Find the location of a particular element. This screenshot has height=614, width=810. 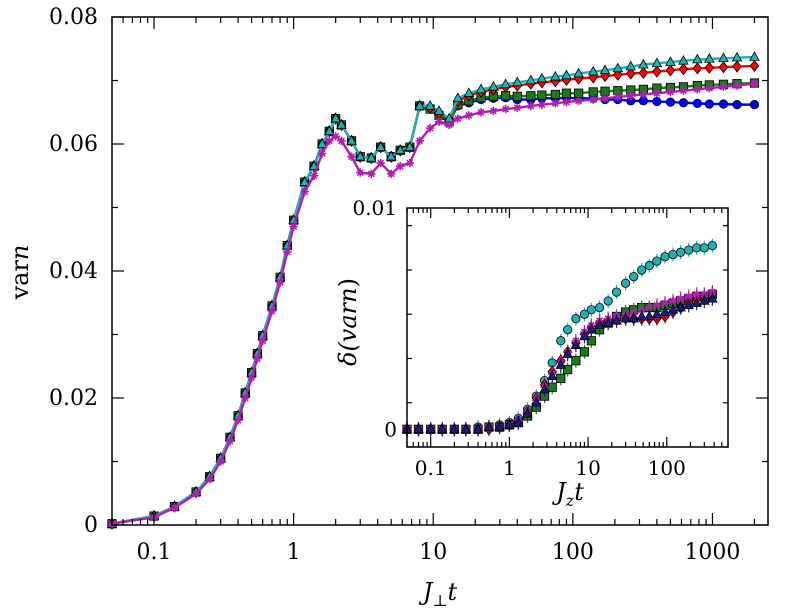

y-tick-label: 0 is located at coordinates (91, 525).